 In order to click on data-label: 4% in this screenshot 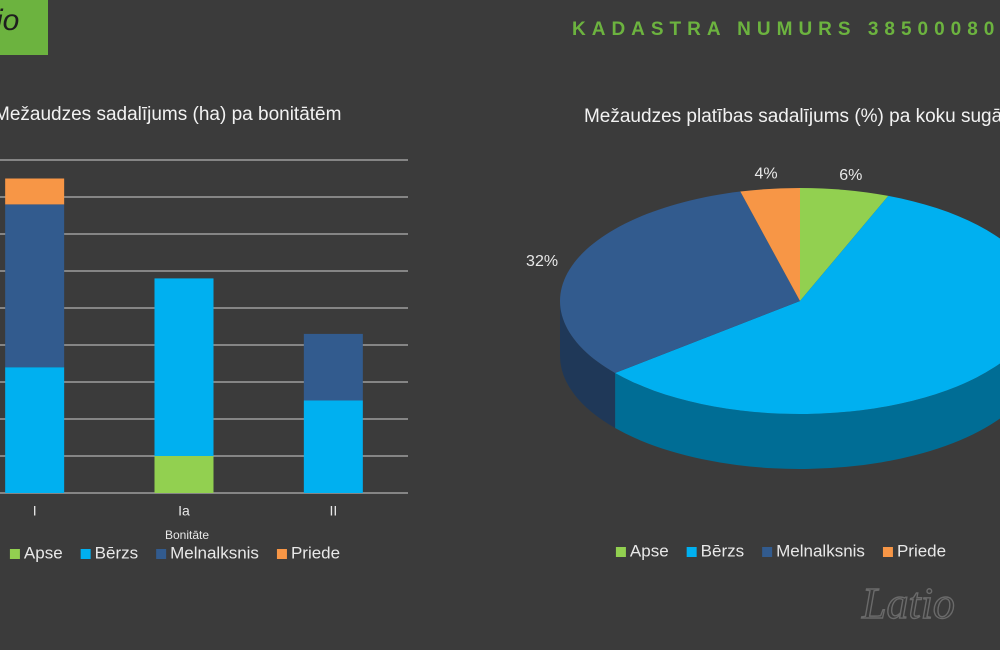, I will do `click(765, 174)`.